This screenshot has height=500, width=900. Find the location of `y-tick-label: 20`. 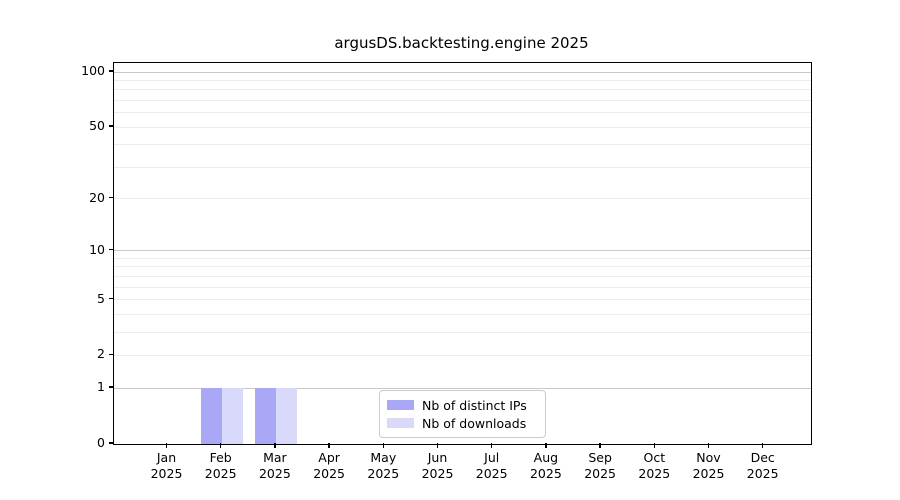

y-tick-label: 20 is located at coordinates (97, 197).